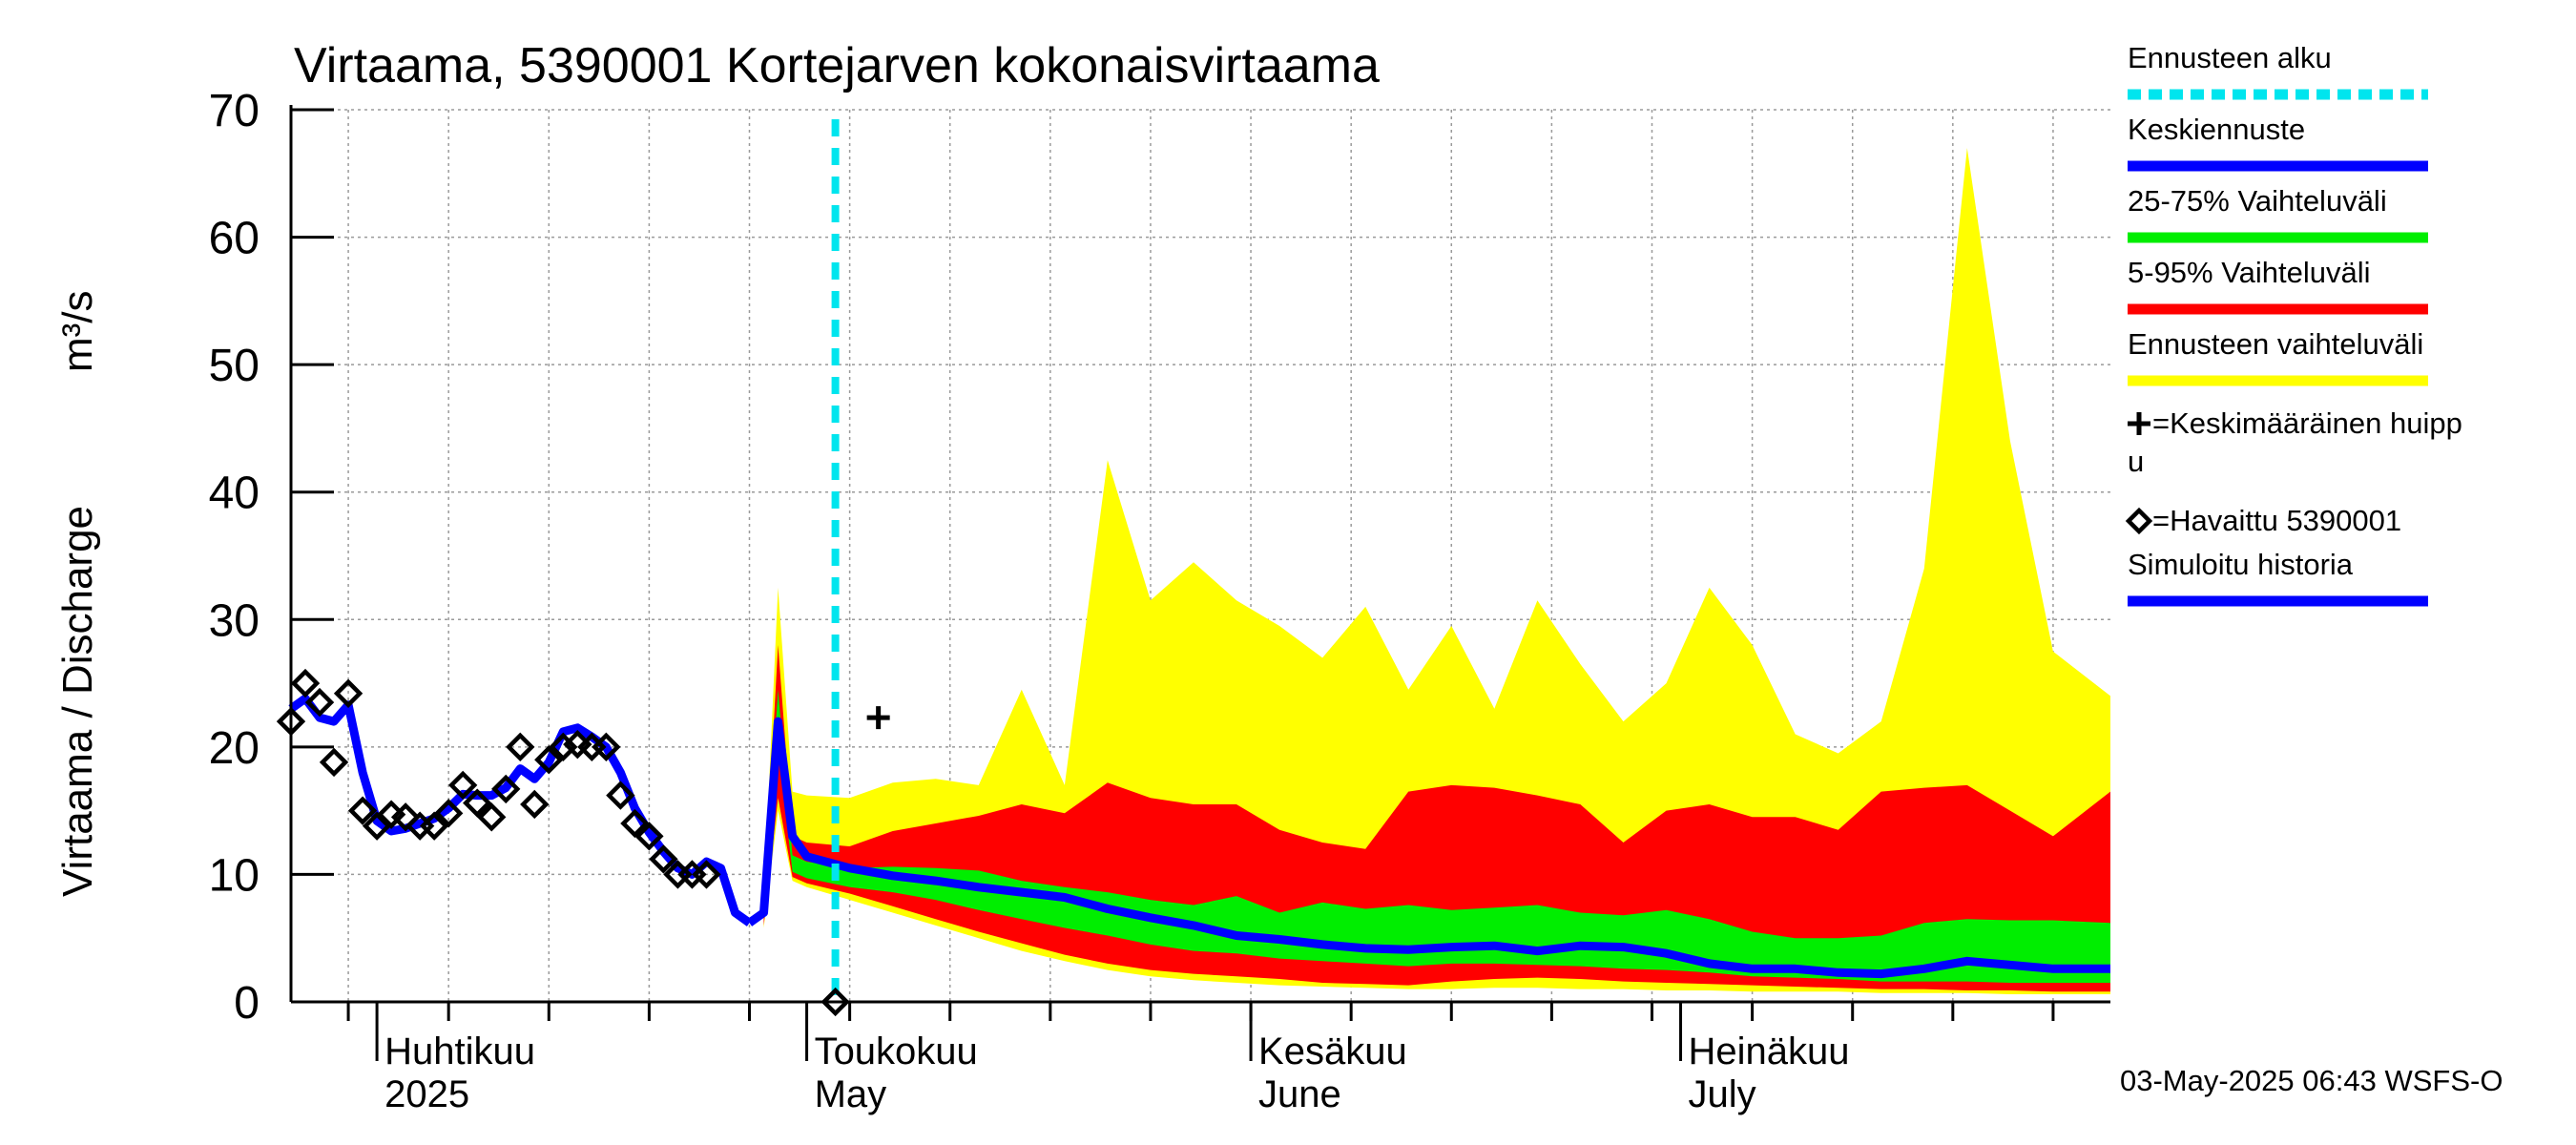 Image resolution: width=2576 pixels, height=1145 pixels. I want to click on y-tick-label: 60, so click(234, 239).